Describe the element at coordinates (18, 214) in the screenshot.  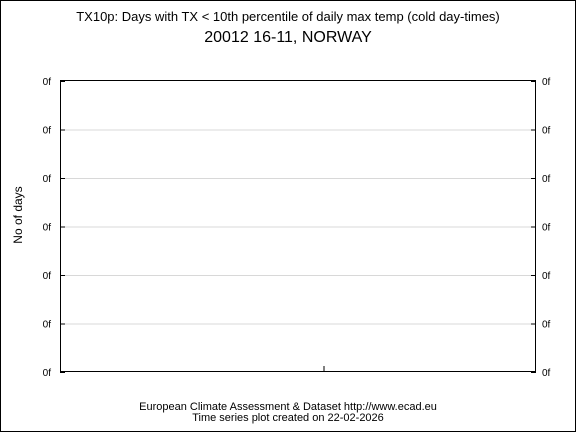
I see `y-axis-label: No of days` at that location.